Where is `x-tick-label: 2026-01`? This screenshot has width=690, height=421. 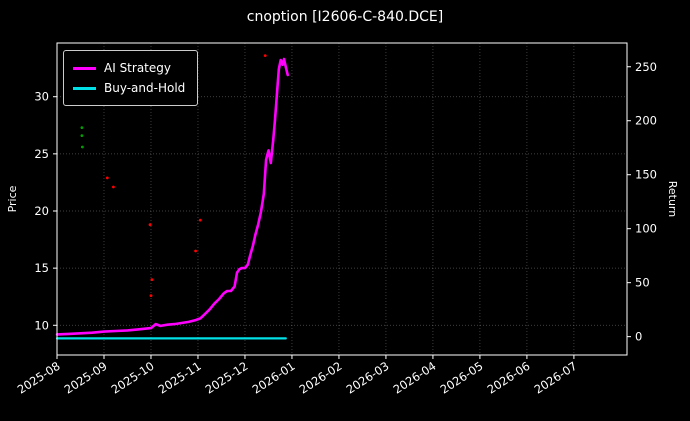 x-tick-label: 2026-01 is located at coordinates (274, 378).